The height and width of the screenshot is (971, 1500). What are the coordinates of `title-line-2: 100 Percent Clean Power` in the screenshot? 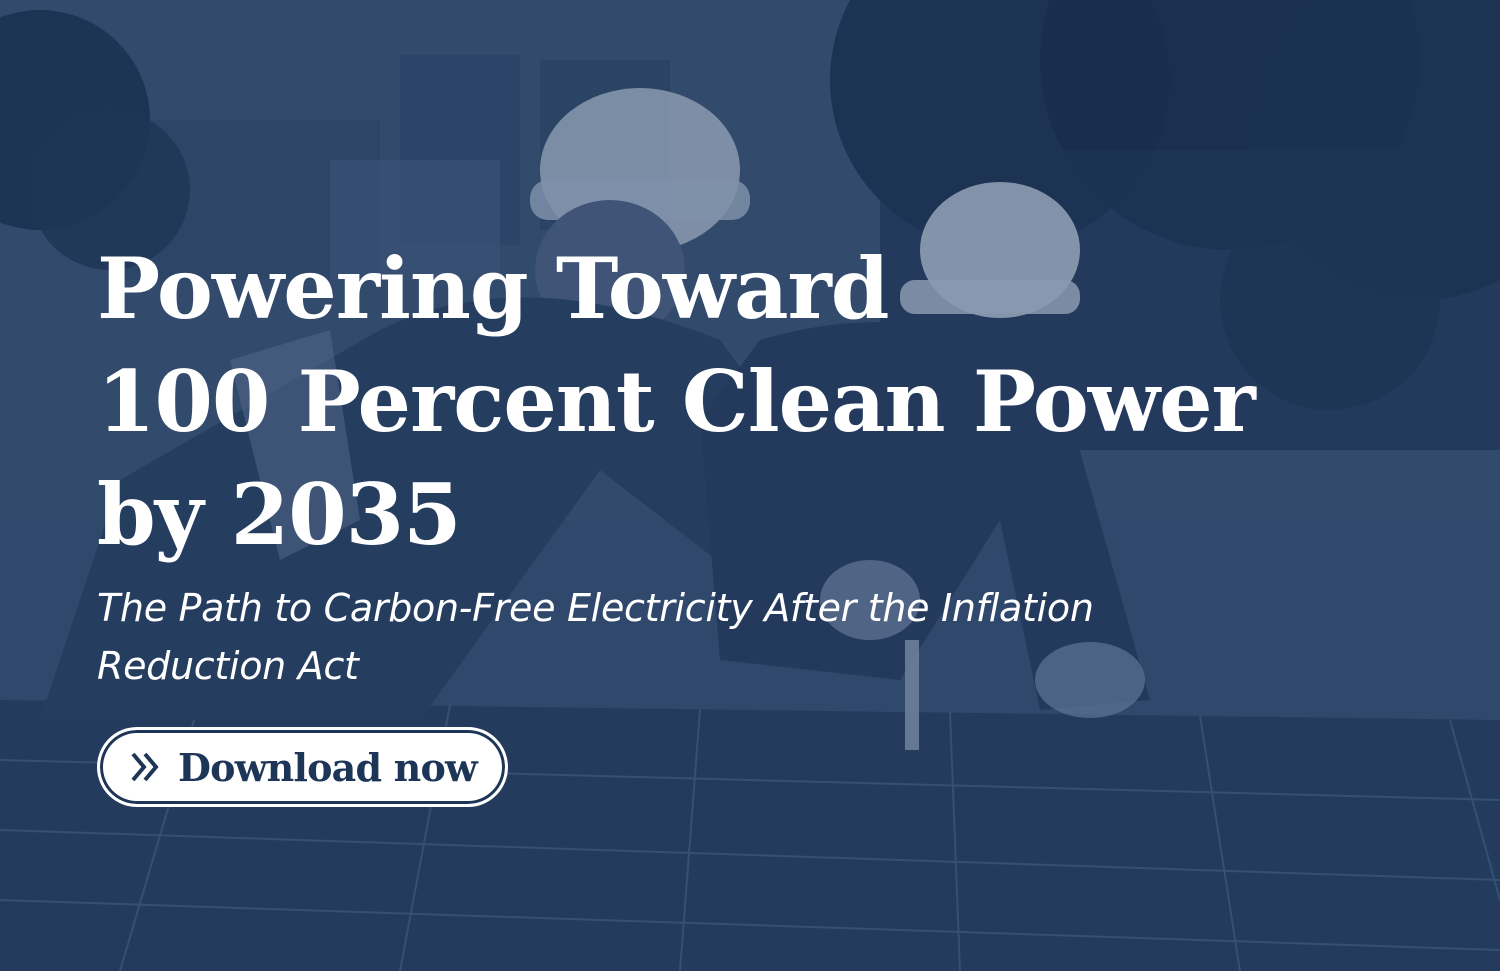 It's located at (676, 401).